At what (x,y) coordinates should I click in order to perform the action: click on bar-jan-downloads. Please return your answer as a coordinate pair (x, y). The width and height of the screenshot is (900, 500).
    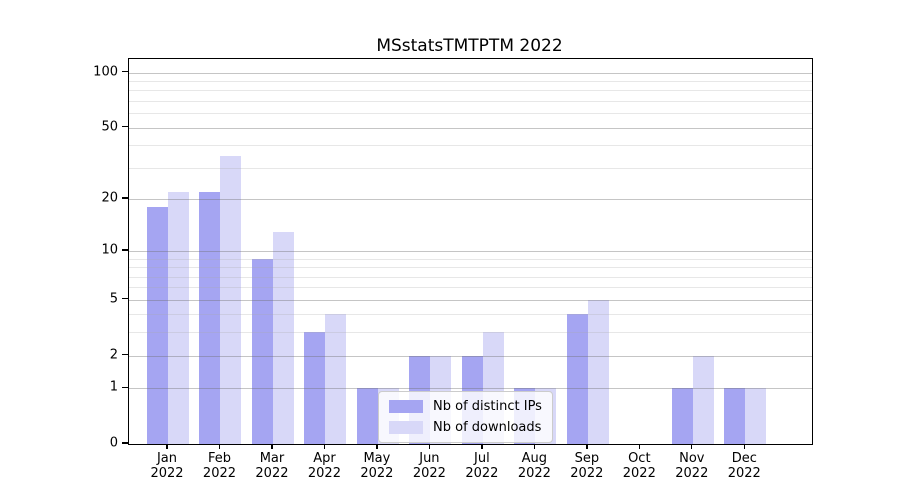
    Looking at the image, I should click on (178, 317).